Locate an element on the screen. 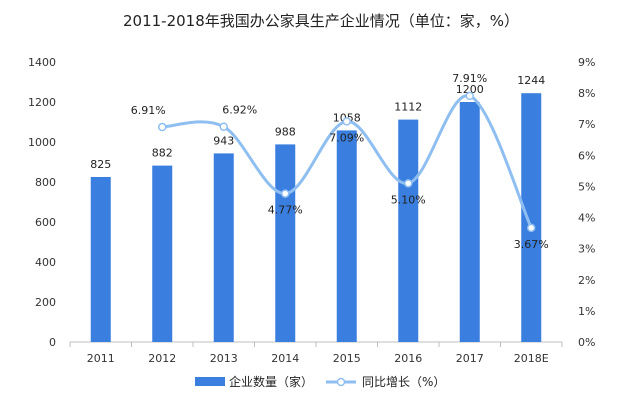  y-left-tick-label: 800 is located at coordinates (45, 182).